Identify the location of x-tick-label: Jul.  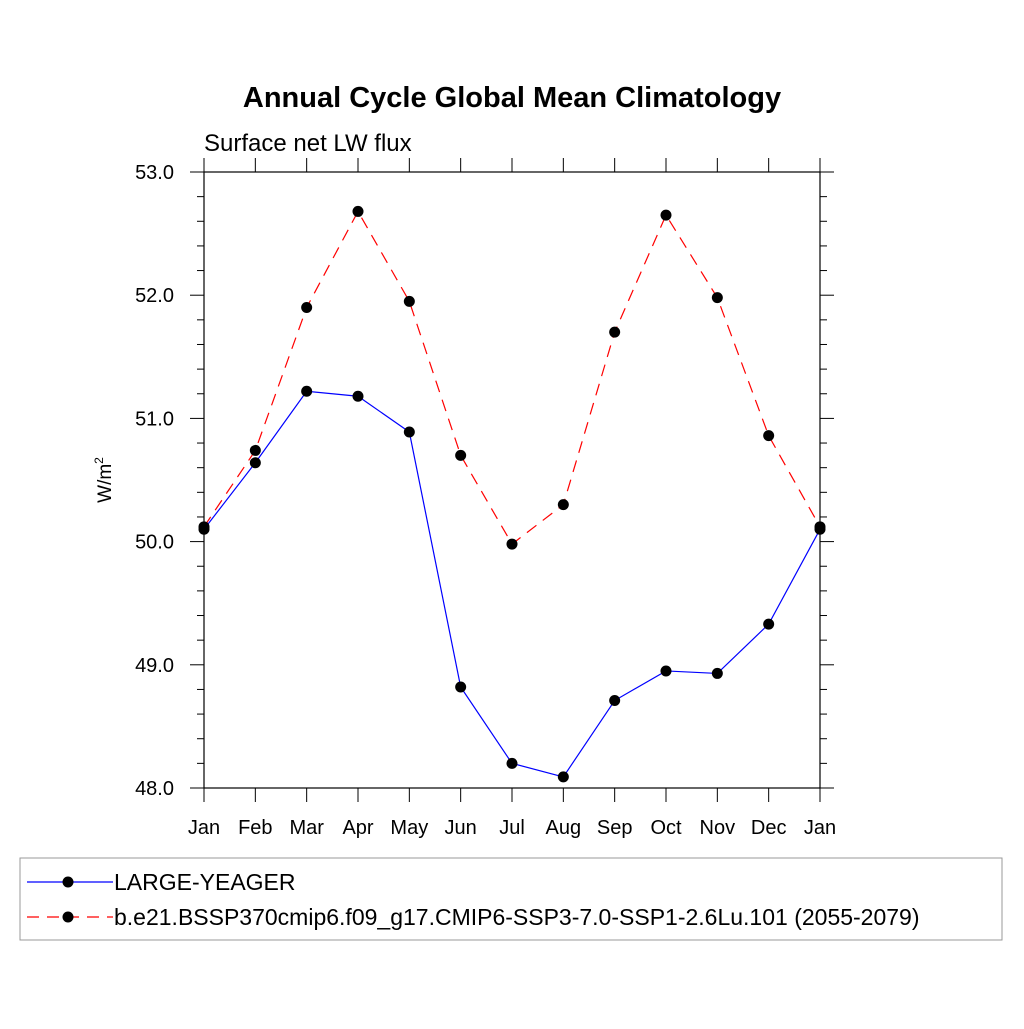
(512, 828).